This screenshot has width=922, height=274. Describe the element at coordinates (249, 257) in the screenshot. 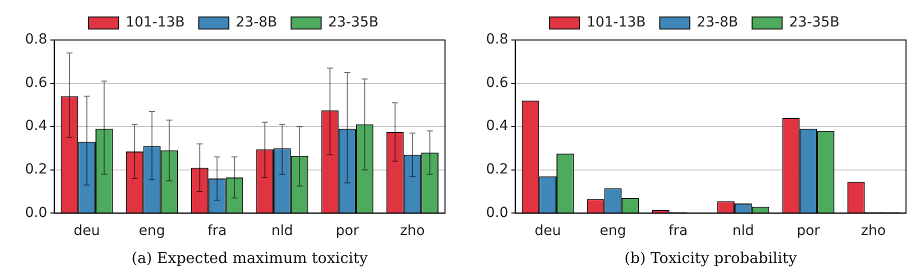

I see `x-axis-title: (a) Expected maximum toxicity` at that location.